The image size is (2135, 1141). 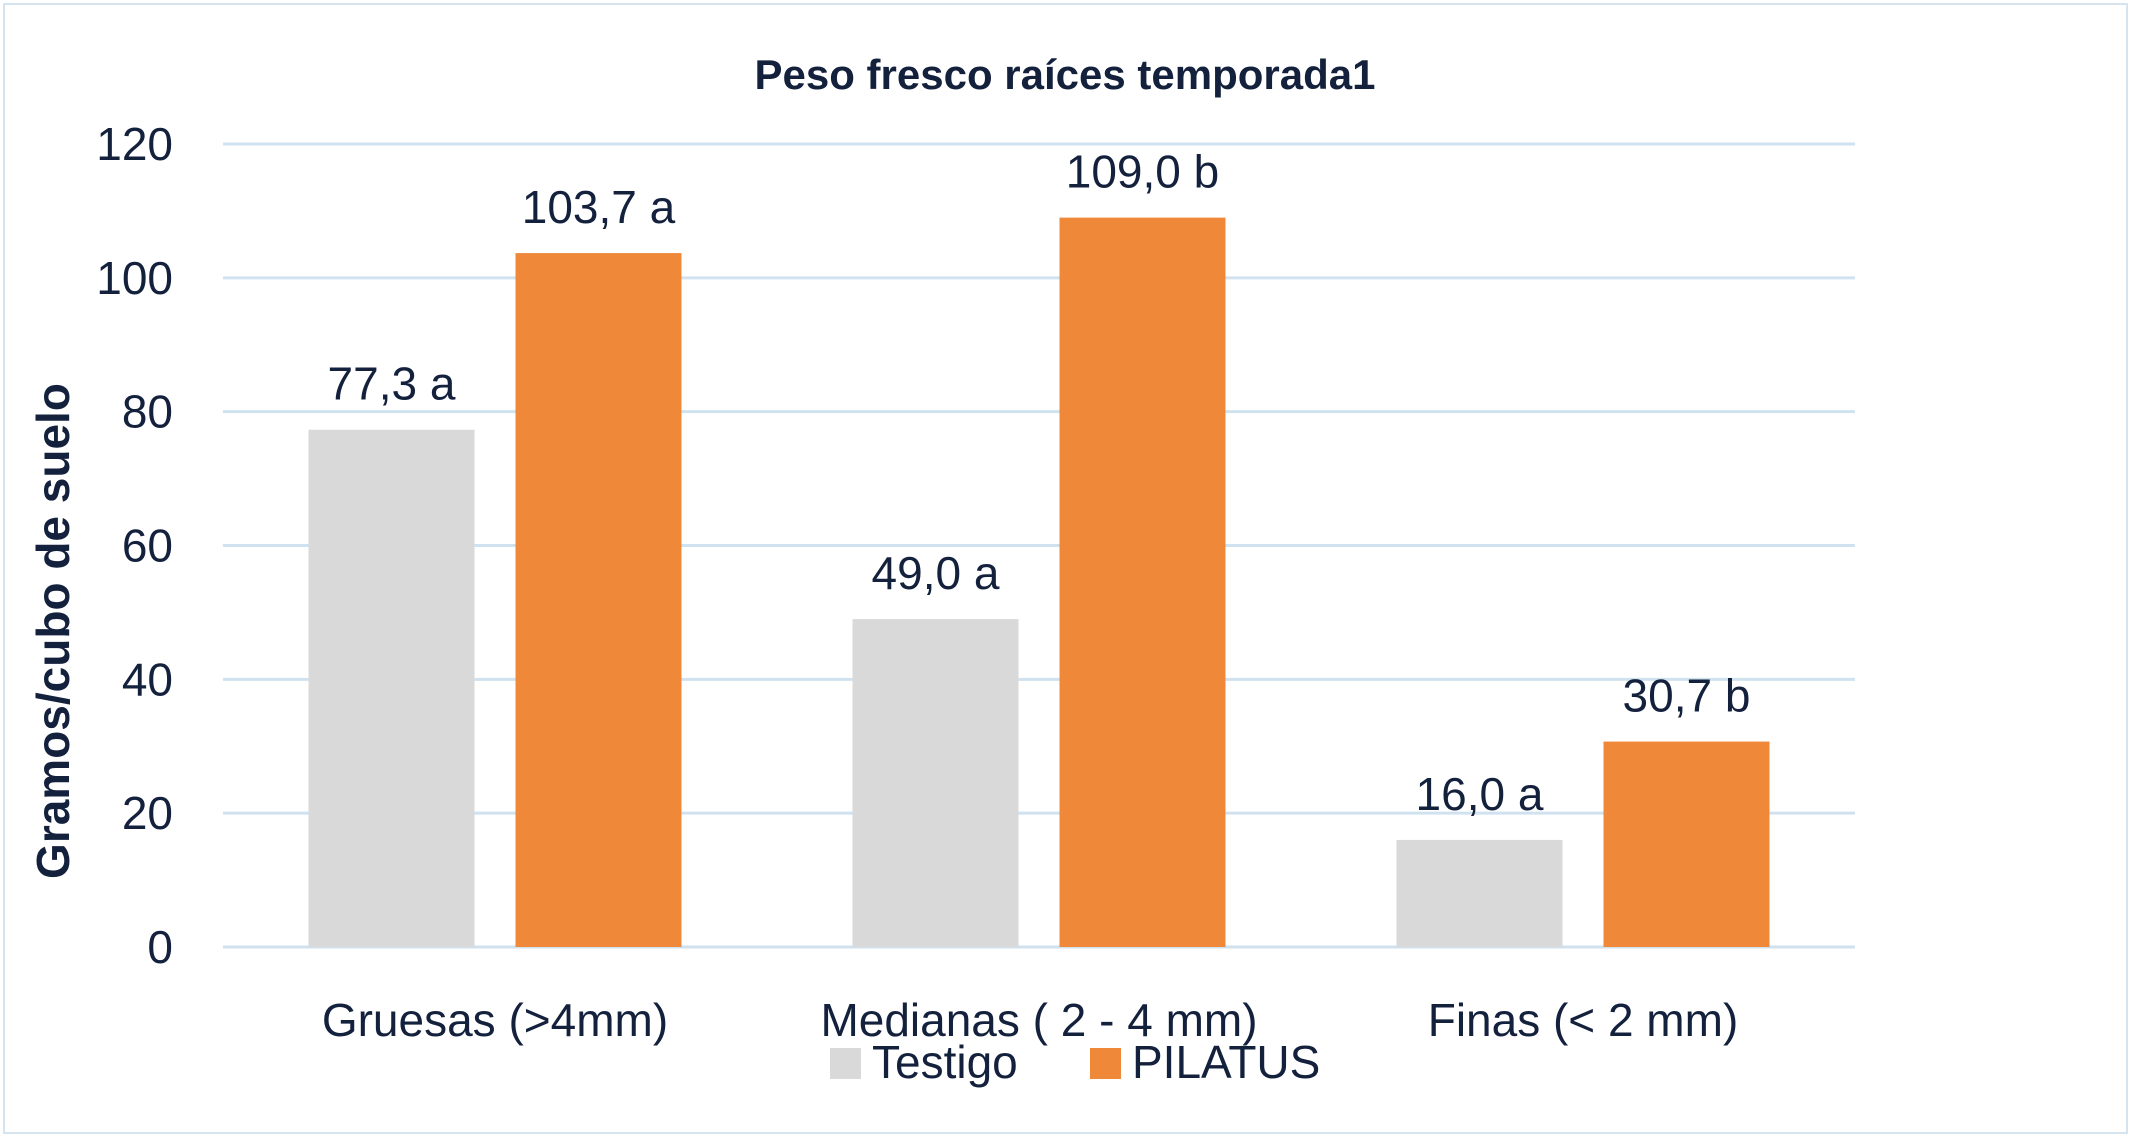 I want to click on y-axis-ticks: 0 20 40 60 80 100 120, so click(x=134, y=545).